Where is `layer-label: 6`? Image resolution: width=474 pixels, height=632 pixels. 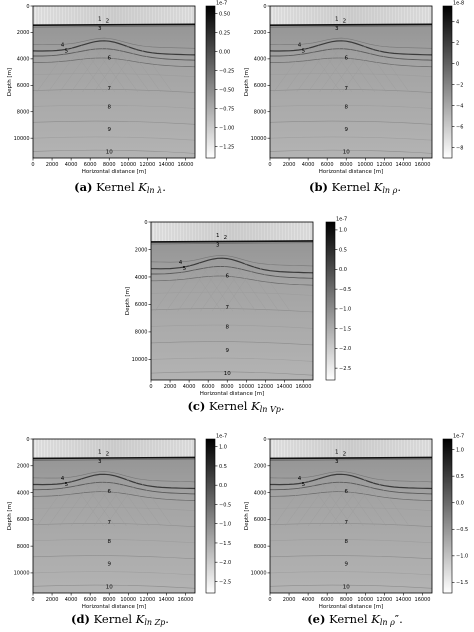 layer-label: 6 is located at coordinates (346, 59).